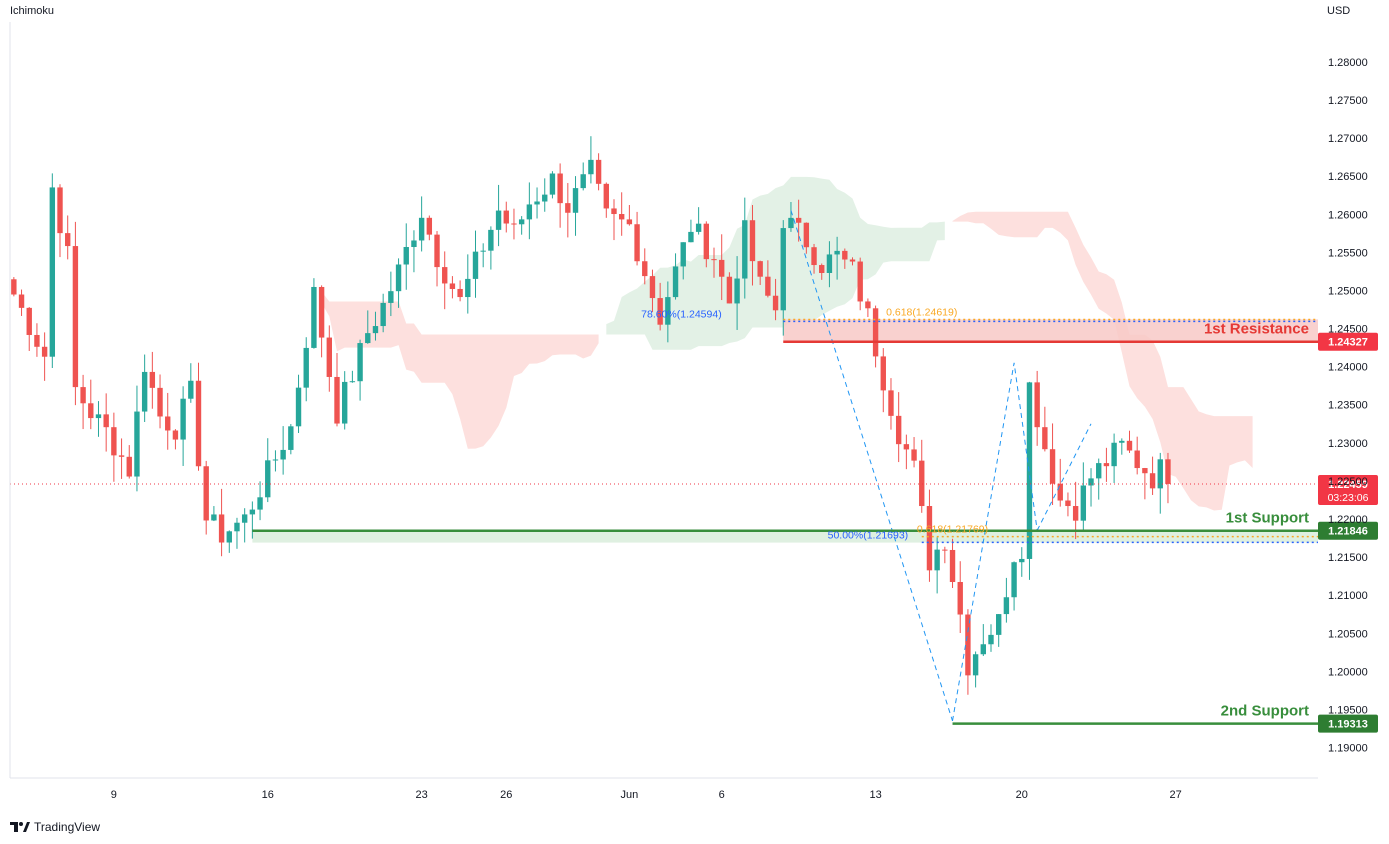 The width and height of the screenshot is (1389, 844). Describe the element at coordinates (722, 795) in the screenshot. I see `x-tick-label: 6` at that location.